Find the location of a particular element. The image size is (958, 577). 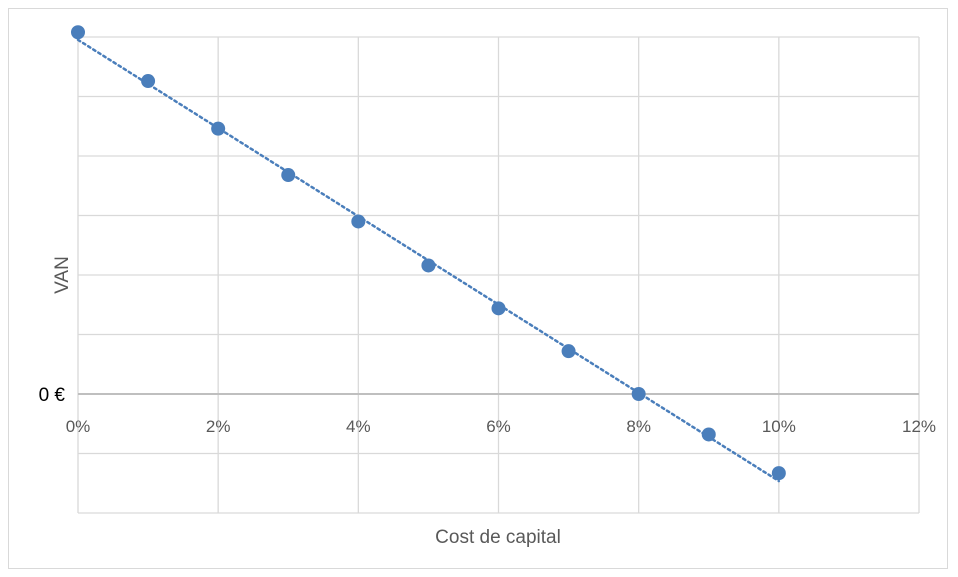

x-tick-label: 6% is located at coordinates (498, 426).